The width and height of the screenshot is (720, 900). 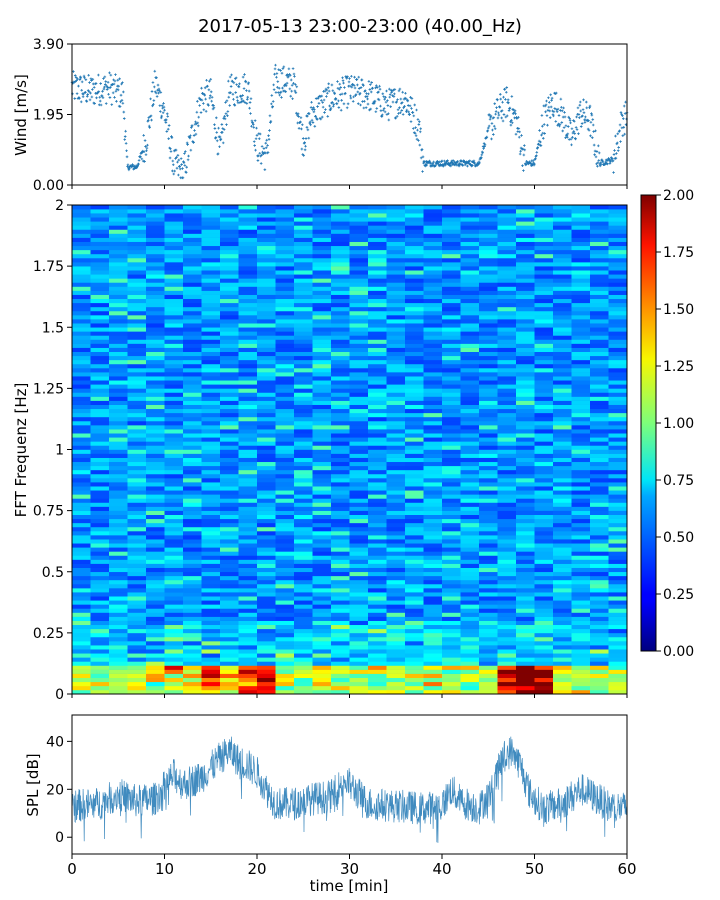 I want to click on spl-y-tick-label: 20, so click(x=55, y=790).